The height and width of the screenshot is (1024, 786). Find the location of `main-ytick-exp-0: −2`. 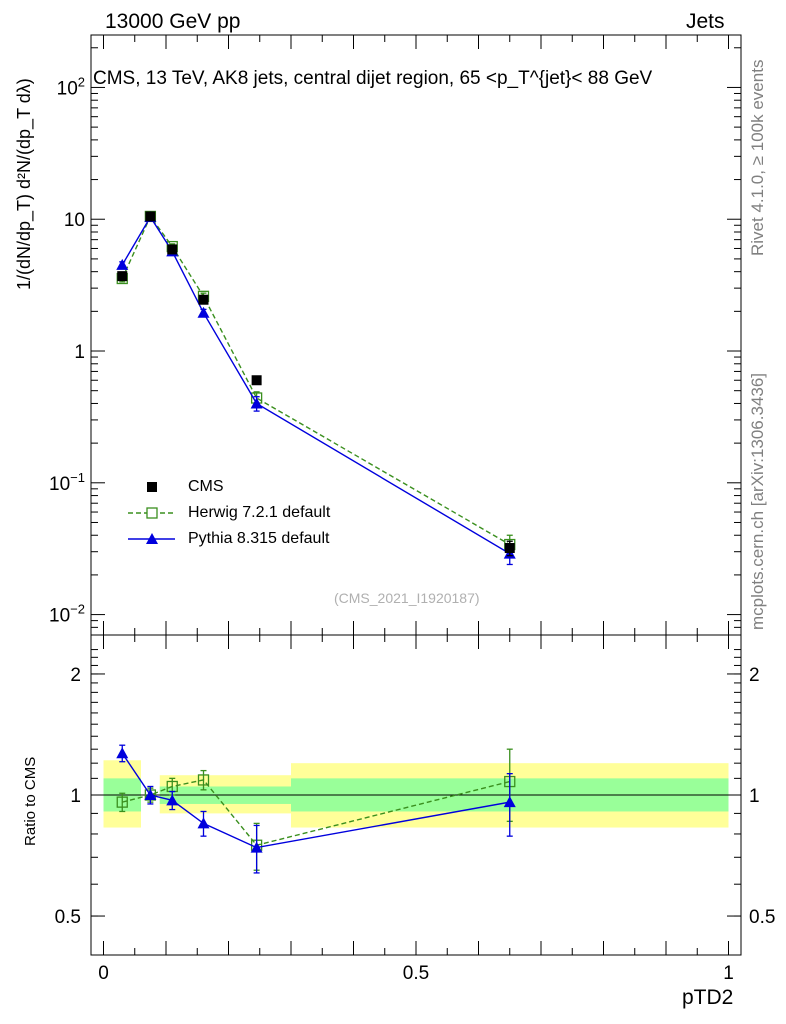

main-ytick-exp-0: −2 is located at coordinates (77, 609).